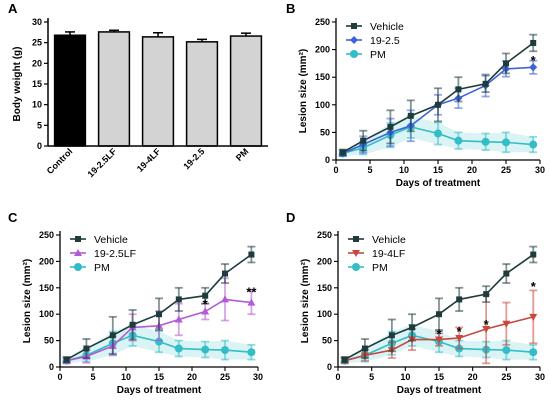 This screenshot has height=407, width=550. Describe the element at coordinates (103, 254) in the screenshot. I see `legend: Vehicle 19-2.5LF PM` at that location.